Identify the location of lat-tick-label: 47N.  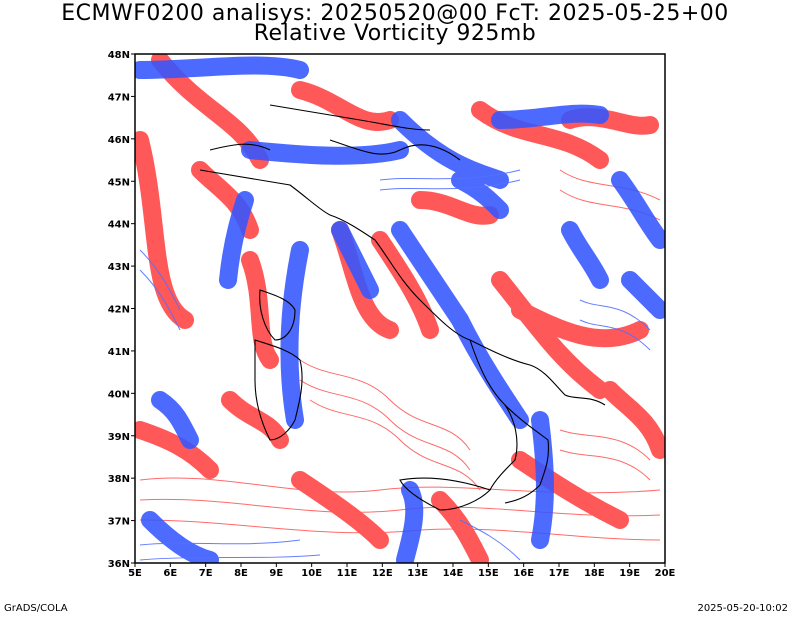
(119, 97).